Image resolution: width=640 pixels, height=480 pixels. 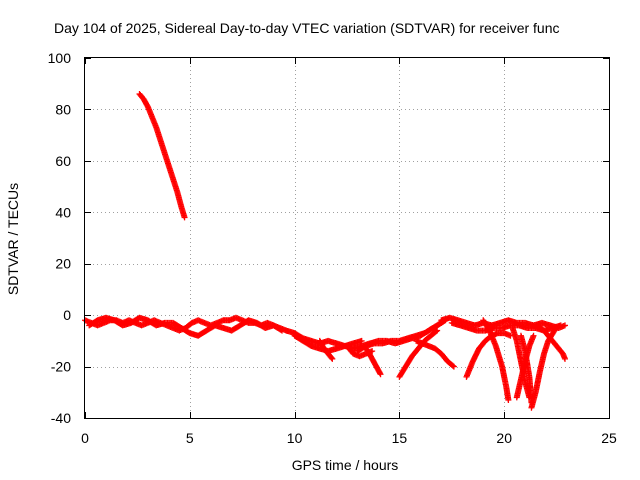 What do you see at coordinates (60, 58) in the screenshot?
I see `y-tick-label: 100` at bounding box center [60, 58].